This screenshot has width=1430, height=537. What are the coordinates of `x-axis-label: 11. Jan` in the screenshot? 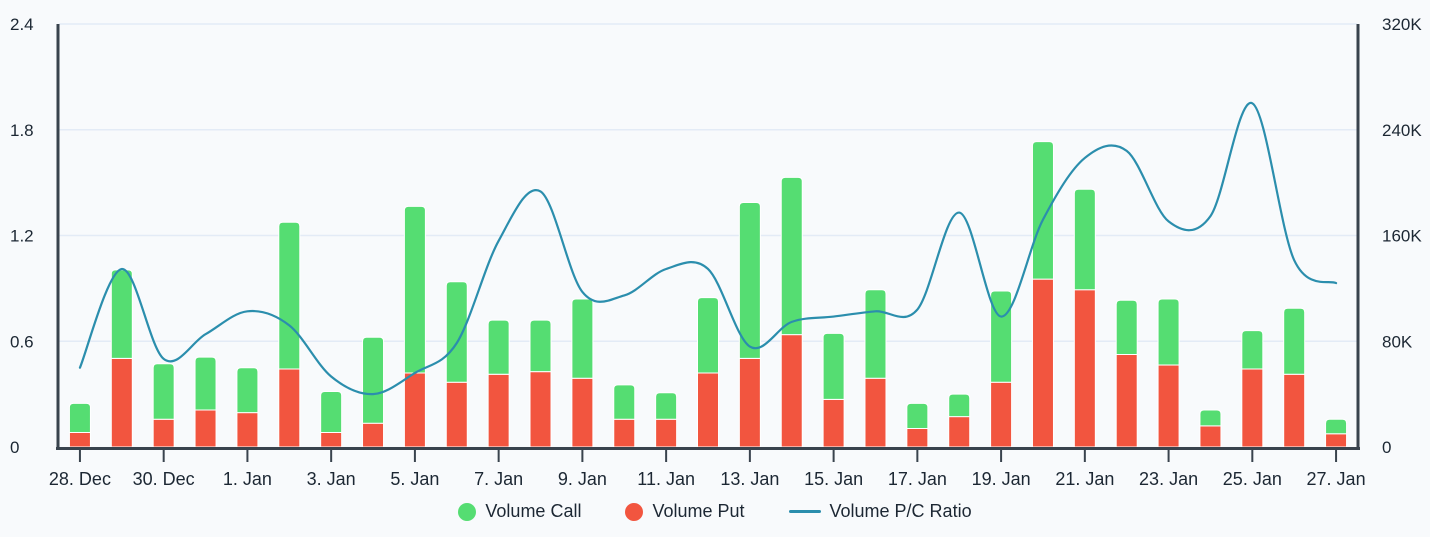 It's located at (666, 479).